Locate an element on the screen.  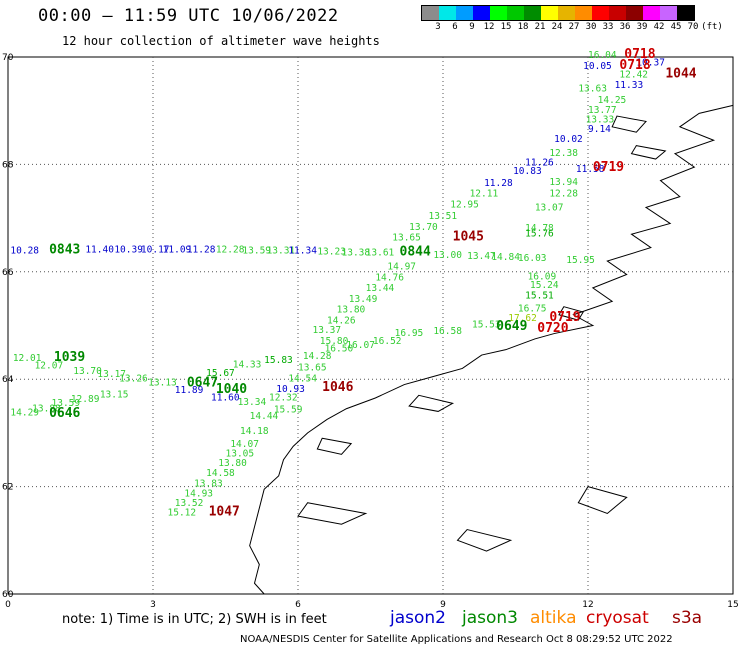
wave-height-reading: 13.88 is located at coordinates (46, 408).